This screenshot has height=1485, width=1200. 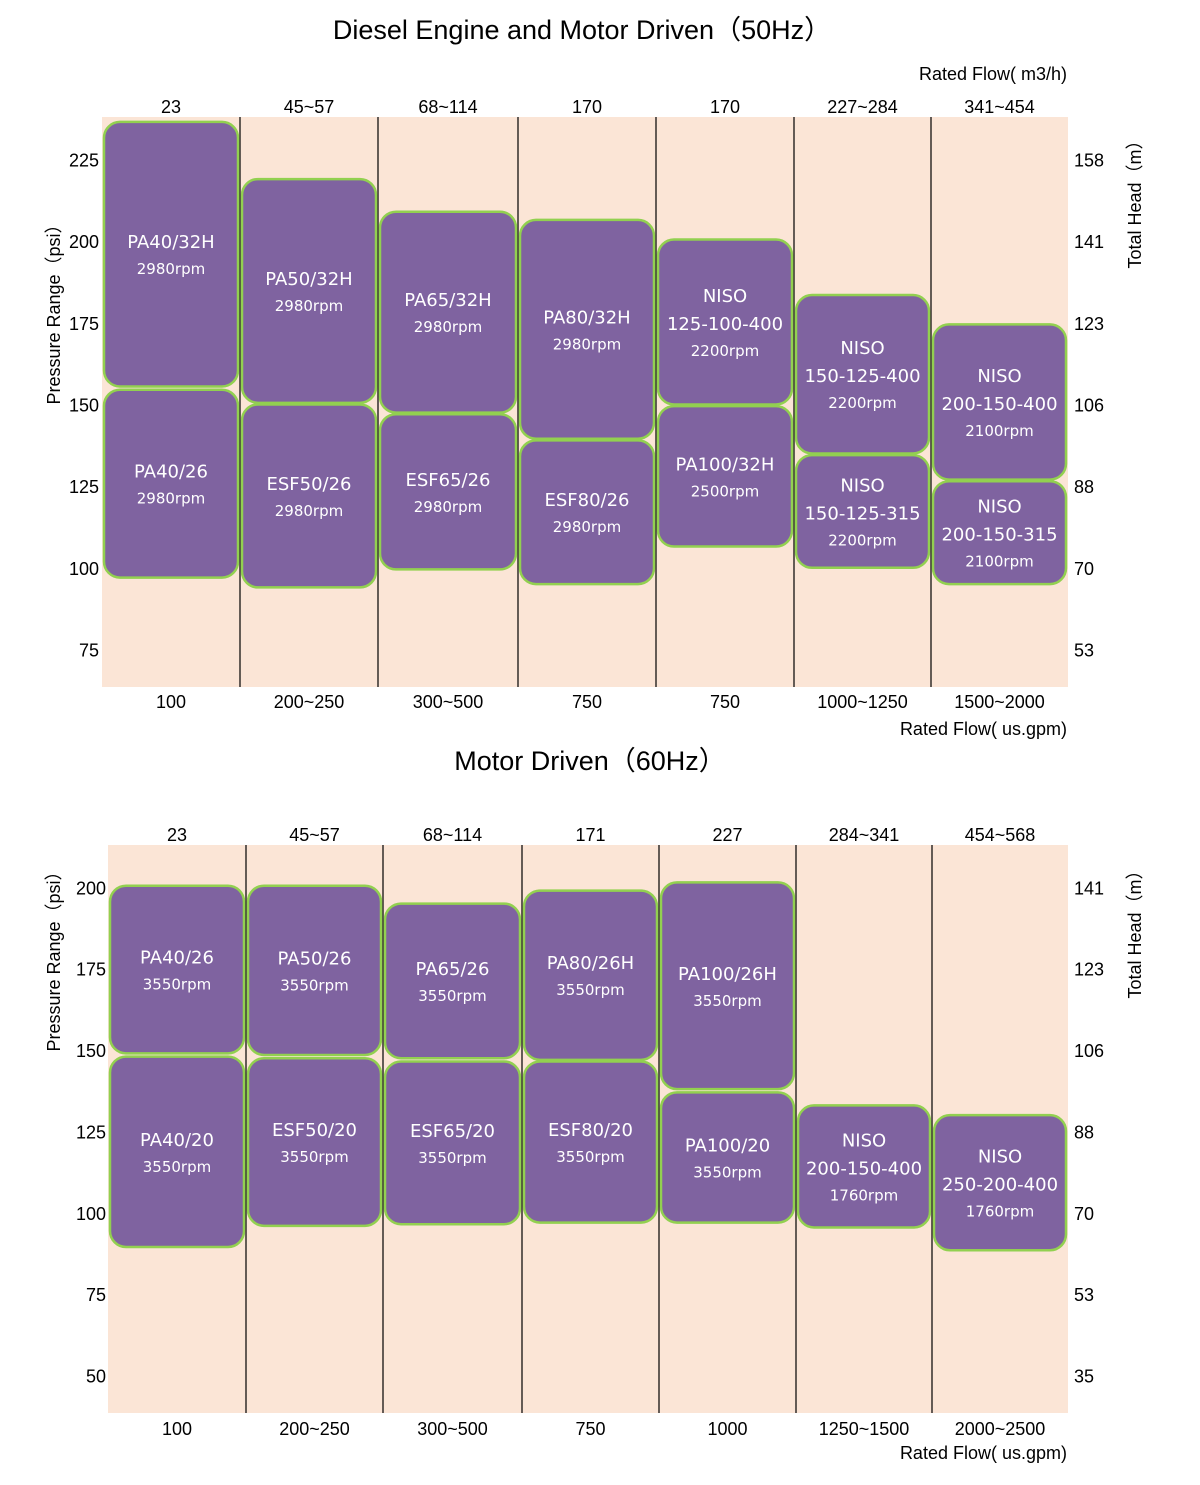 What do you see at coordinates (725, 491) in the screenshot?
I see `pump-rpm-label: 2500rpm` at bounding box center [725, 491].